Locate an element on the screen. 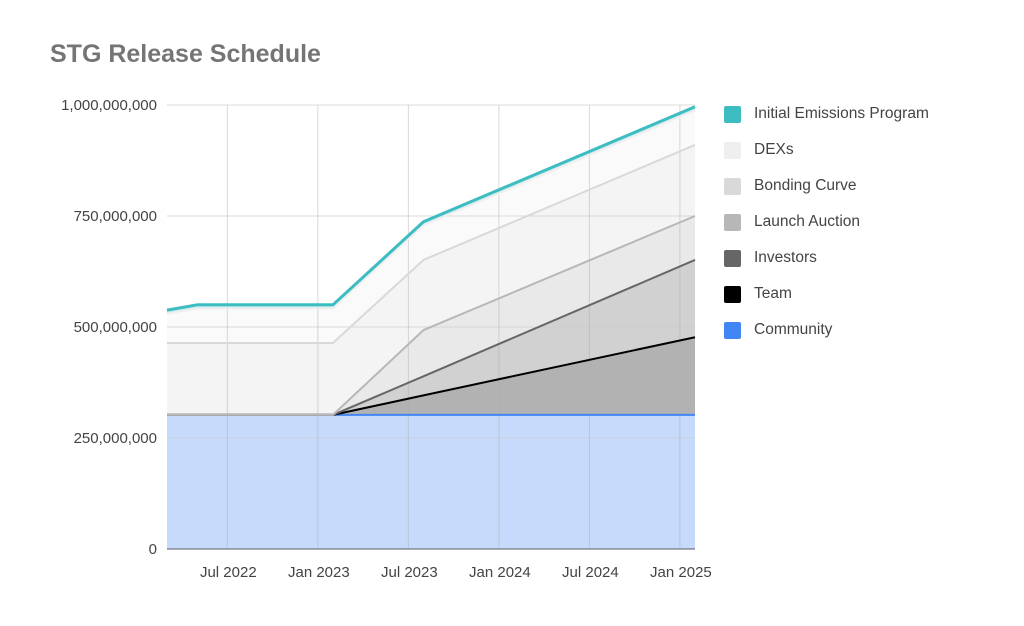  legend-label: Investors is located at coordinates (785, 257).